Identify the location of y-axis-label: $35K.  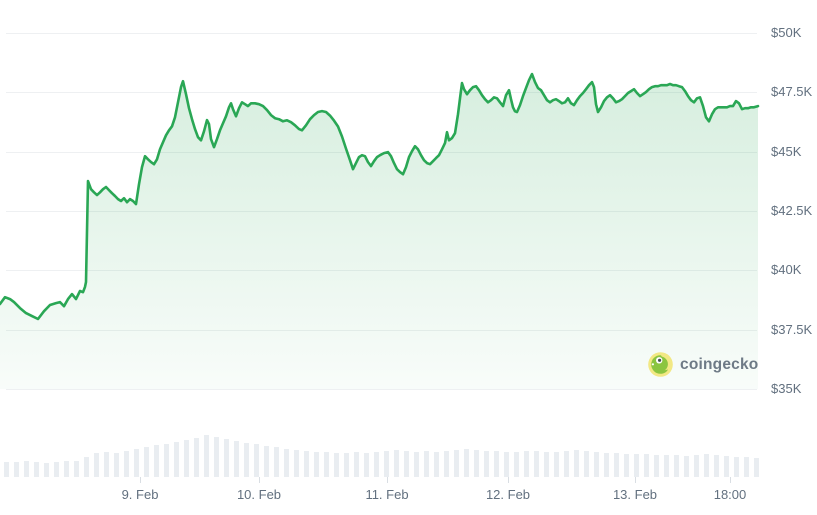
(786, 388).